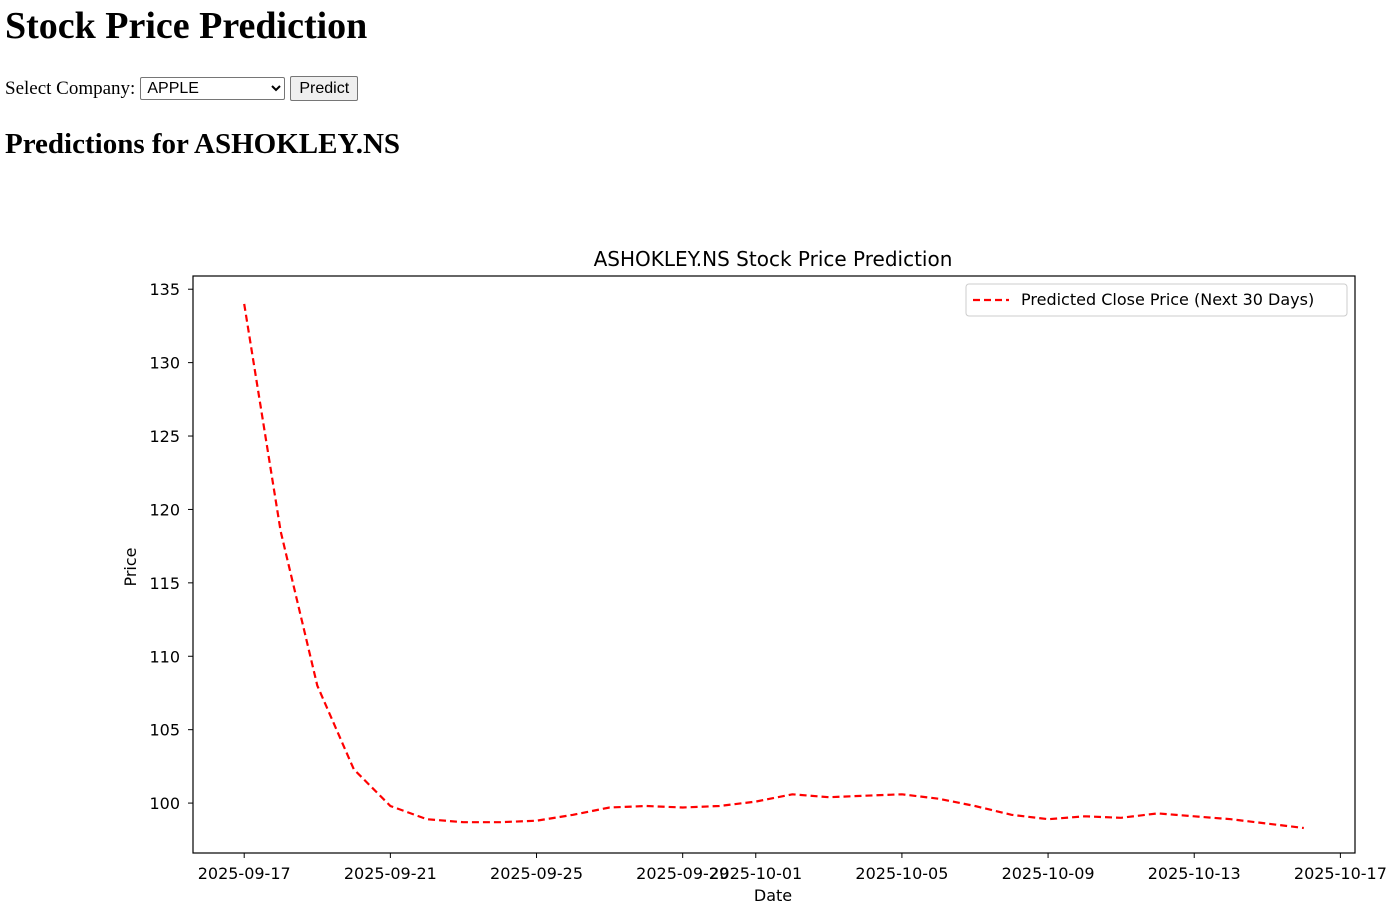  What do you see at coordinates (164, 436) in the screenshot?
I see `y-tick-label: 125` at bounding box center [164, 436].